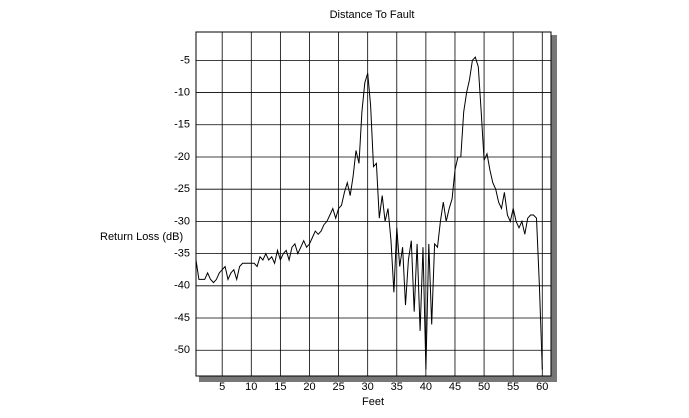 The image size is (689, 418). What do you see at coordinates (513, 387) in the screenshot?
I see `x-tick-label: 55` at bounding box center [513, 387].